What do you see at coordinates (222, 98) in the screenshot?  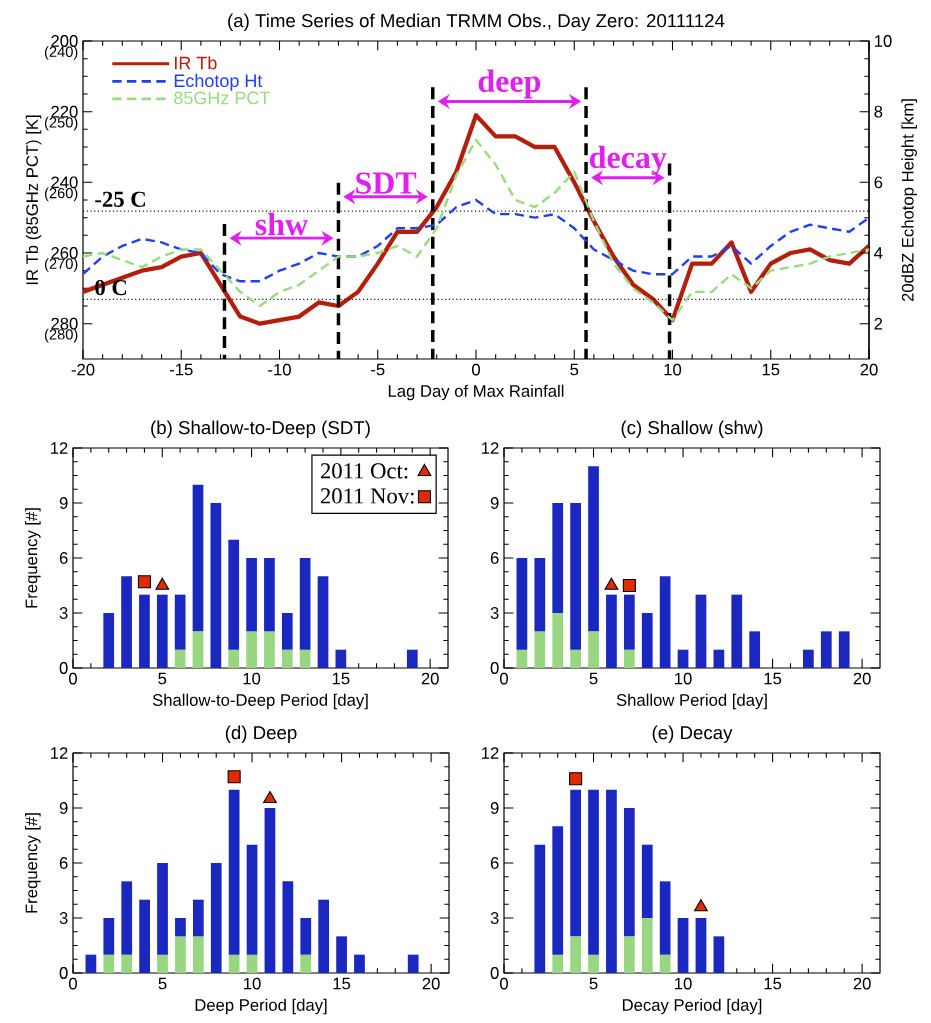 I see `legend-label: 85GHz PCT` at bounding box center [222, 98].